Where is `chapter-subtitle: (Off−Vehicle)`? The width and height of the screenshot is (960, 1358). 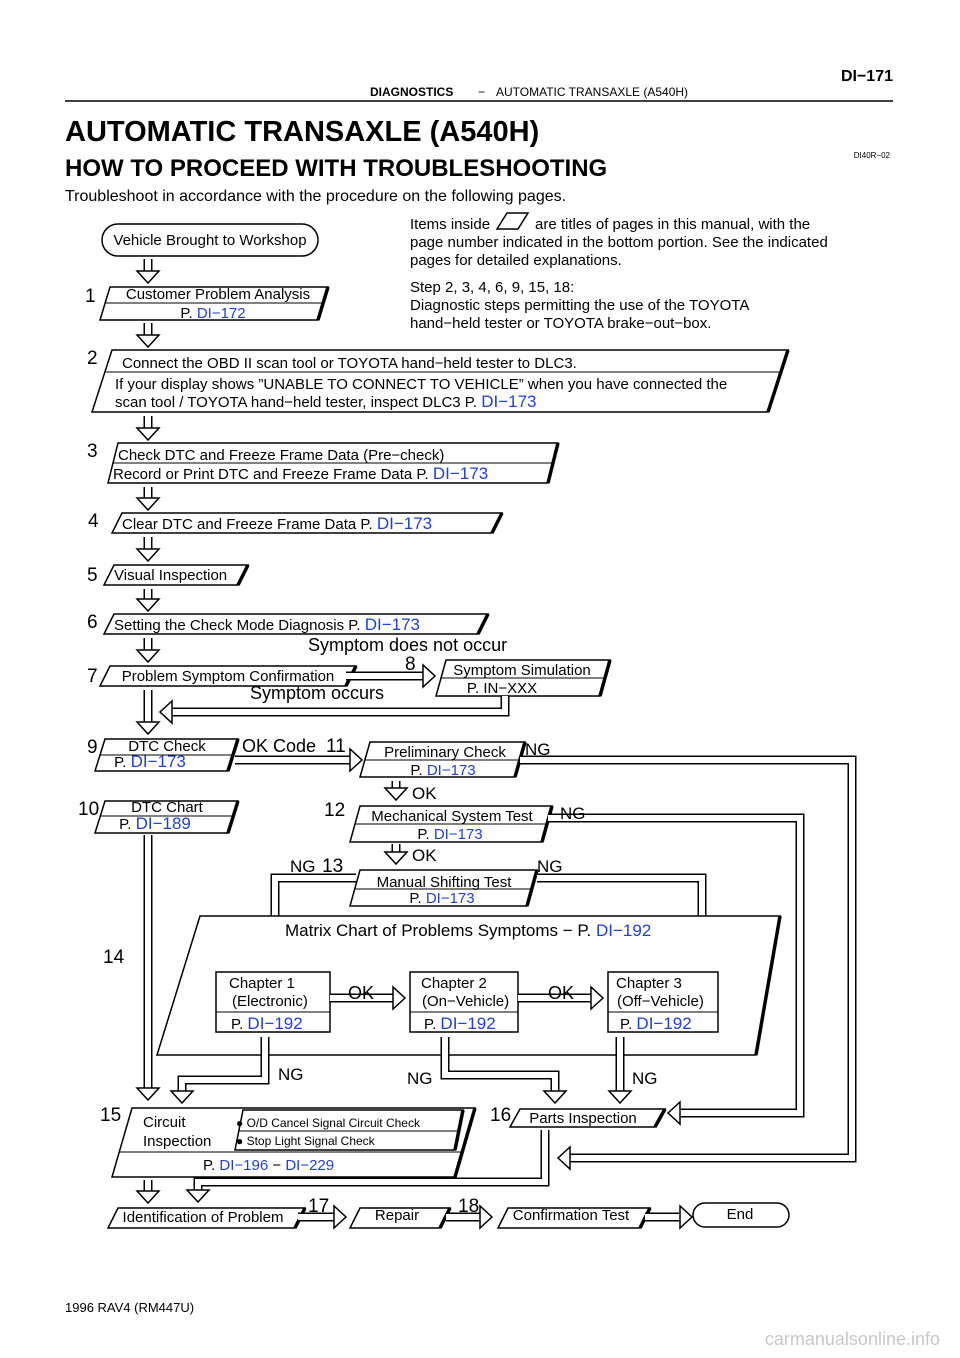 chapter-subtitle: (Off−Vehicle) is located at coordinates (660, 1001).